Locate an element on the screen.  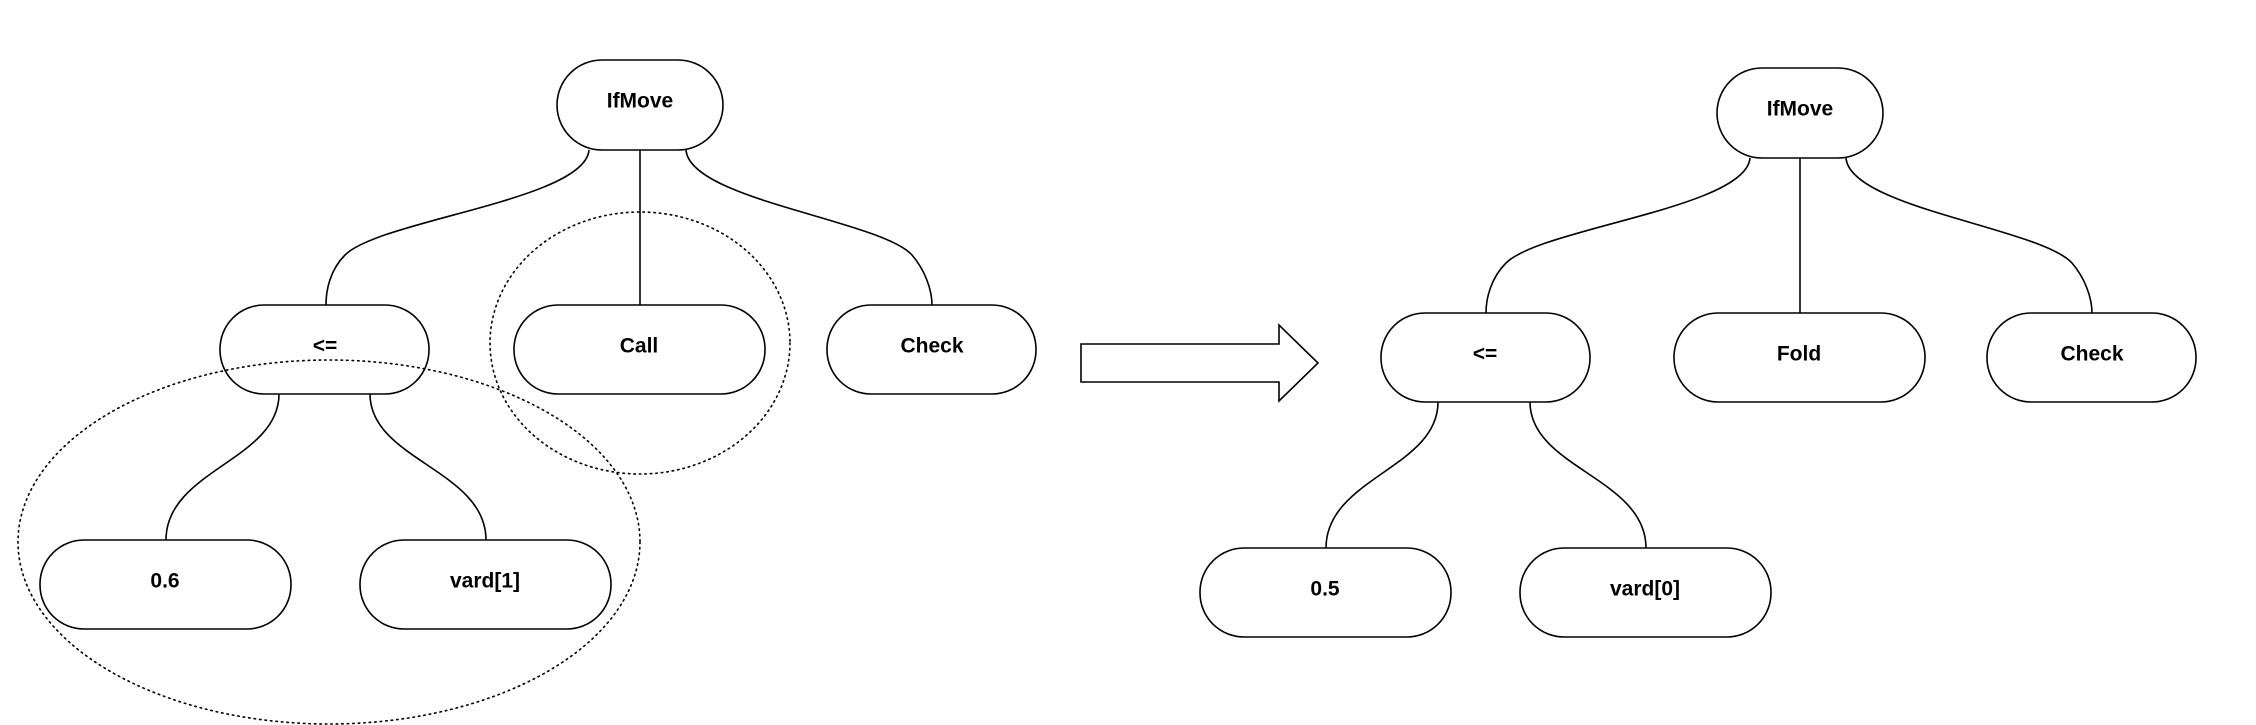
node-label-right-operand: vard[1] is located at coordinates (485, 581).